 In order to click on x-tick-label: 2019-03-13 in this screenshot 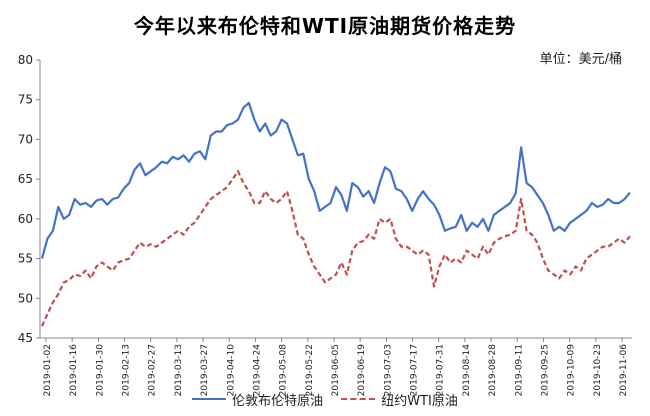, I will do `click(179, 370)`.